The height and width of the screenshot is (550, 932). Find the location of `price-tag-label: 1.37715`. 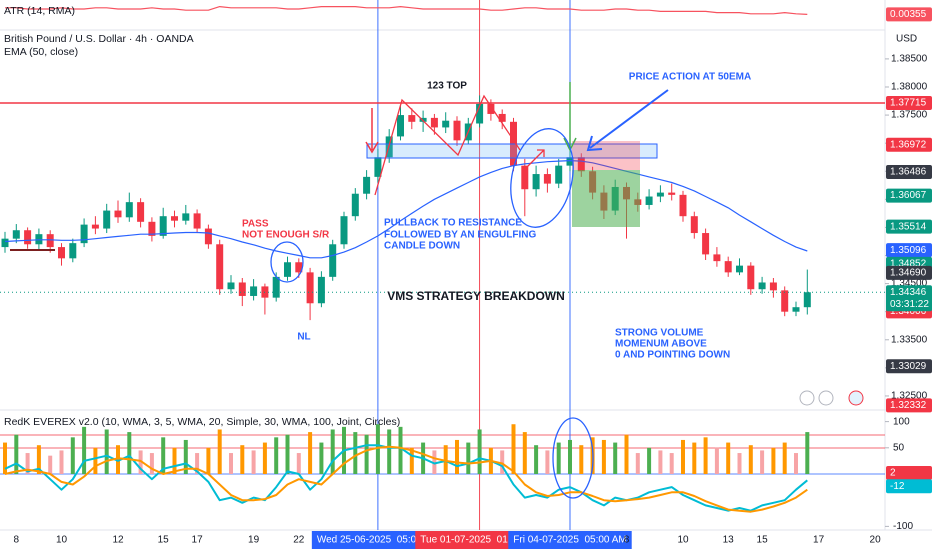

price-tag-label: 1.37715 is located at coordinates (908, 103).